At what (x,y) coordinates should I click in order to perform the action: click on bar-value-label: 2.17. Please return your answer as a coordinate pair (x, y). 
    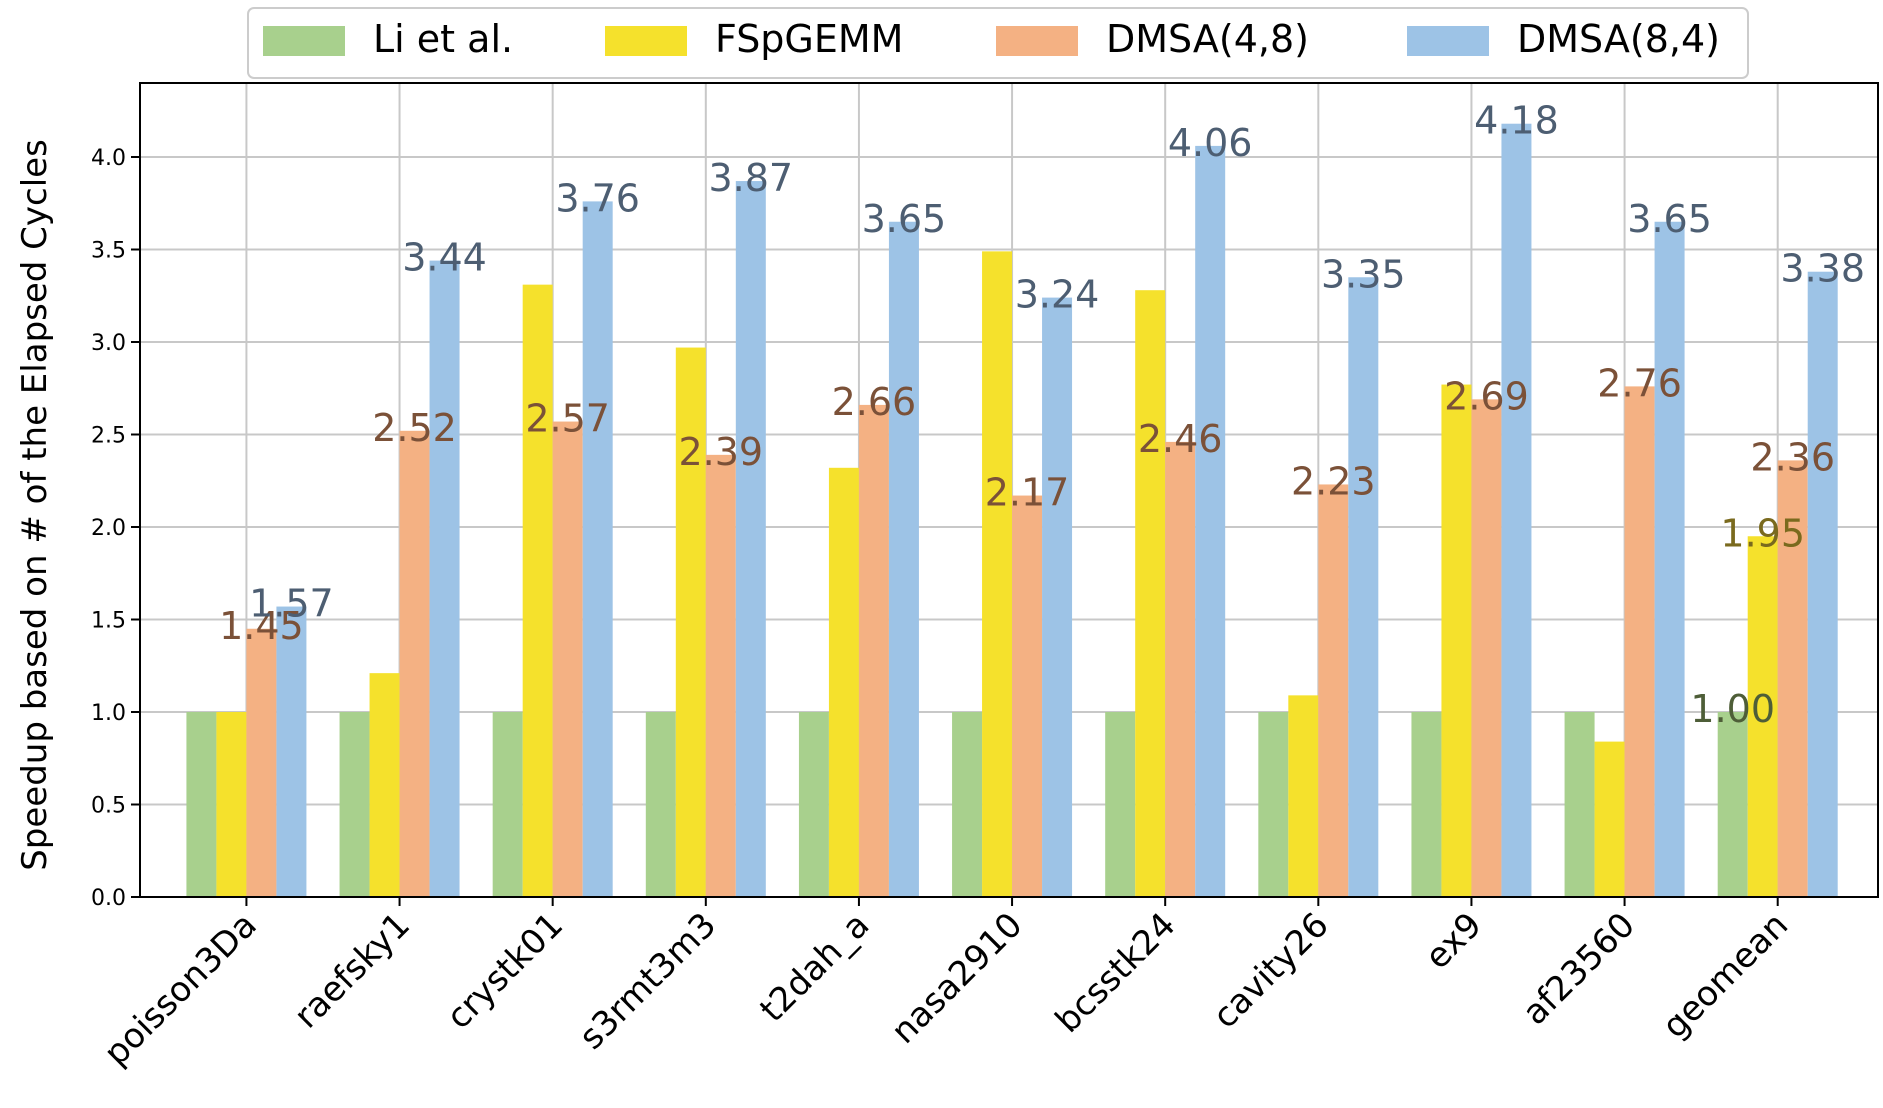
    Looking at the image, I should click on (1027, 493).